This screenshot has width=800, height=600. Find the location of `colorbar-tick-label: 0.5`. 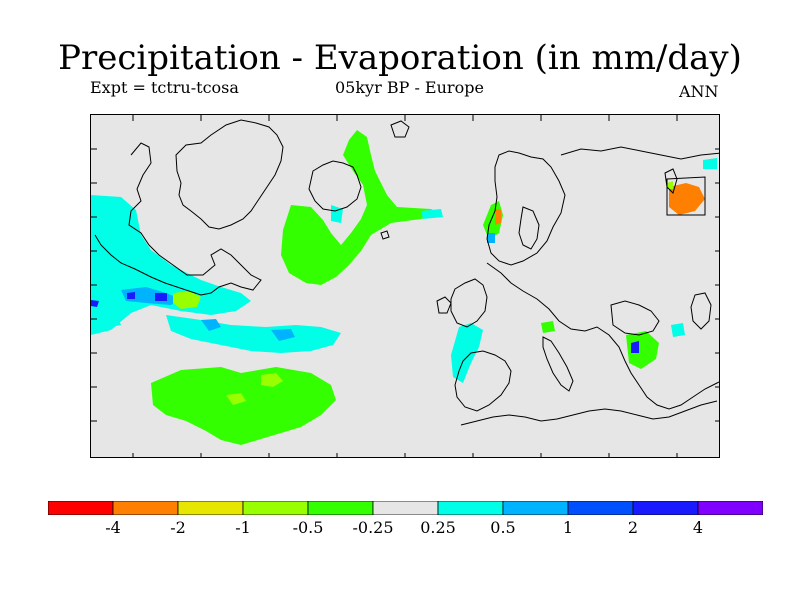

colorbar-tick-label: 0.5 is located at coordinates (503, 527).